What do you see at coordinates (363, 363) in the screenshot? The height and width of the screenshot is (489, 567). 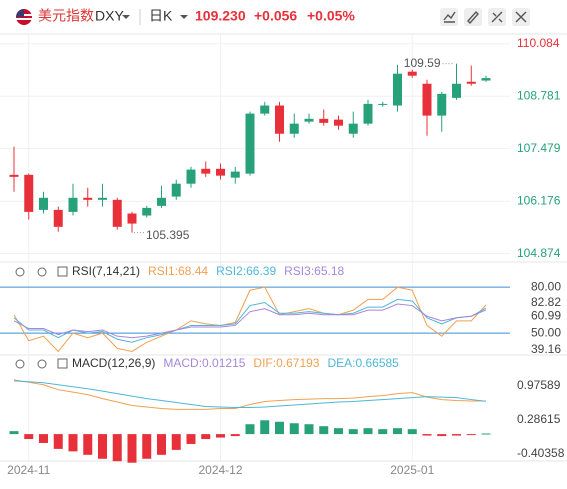 I see `legend-entry: DEA:0.66585` at bounding box center [363, 363].